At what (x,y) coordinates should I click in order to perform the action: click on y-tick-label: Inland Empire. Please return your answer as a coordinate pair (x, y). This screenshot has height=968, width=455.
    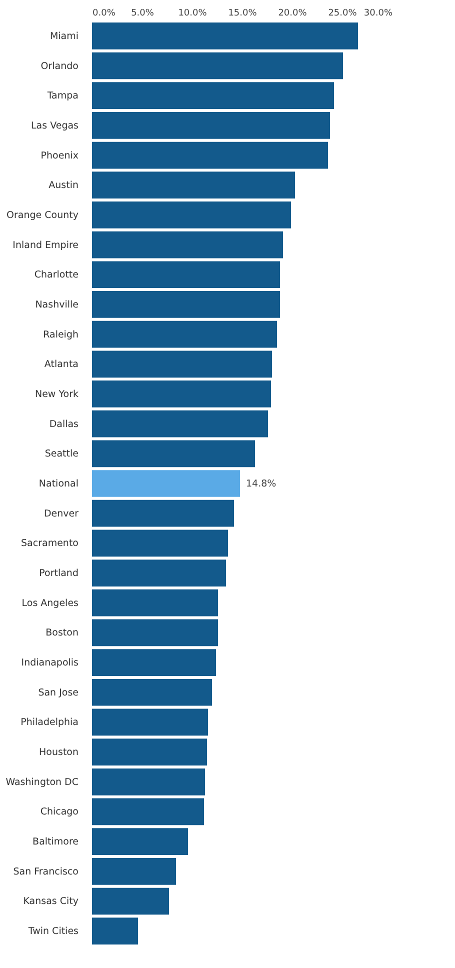
    Looking at the image, I should click on (45, 245).